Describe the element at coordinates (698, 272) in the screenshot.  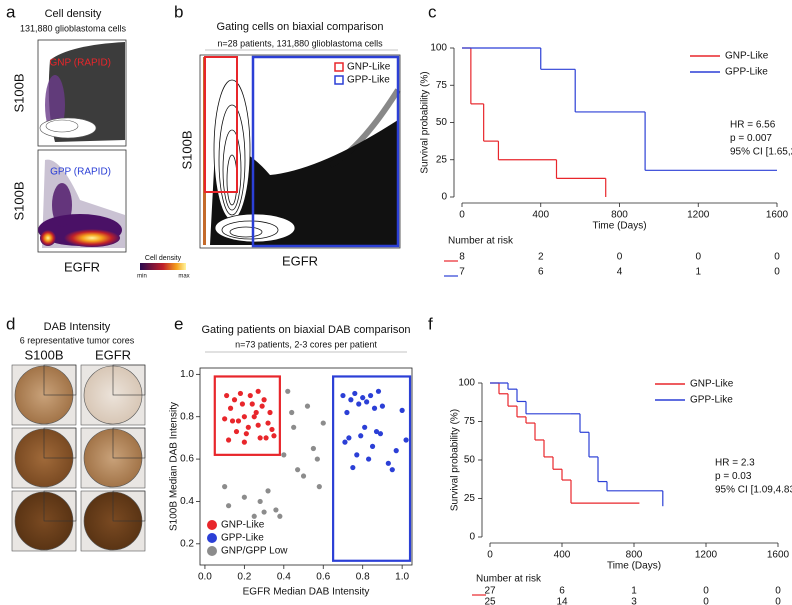
I see `risk-count: 1` at that location.